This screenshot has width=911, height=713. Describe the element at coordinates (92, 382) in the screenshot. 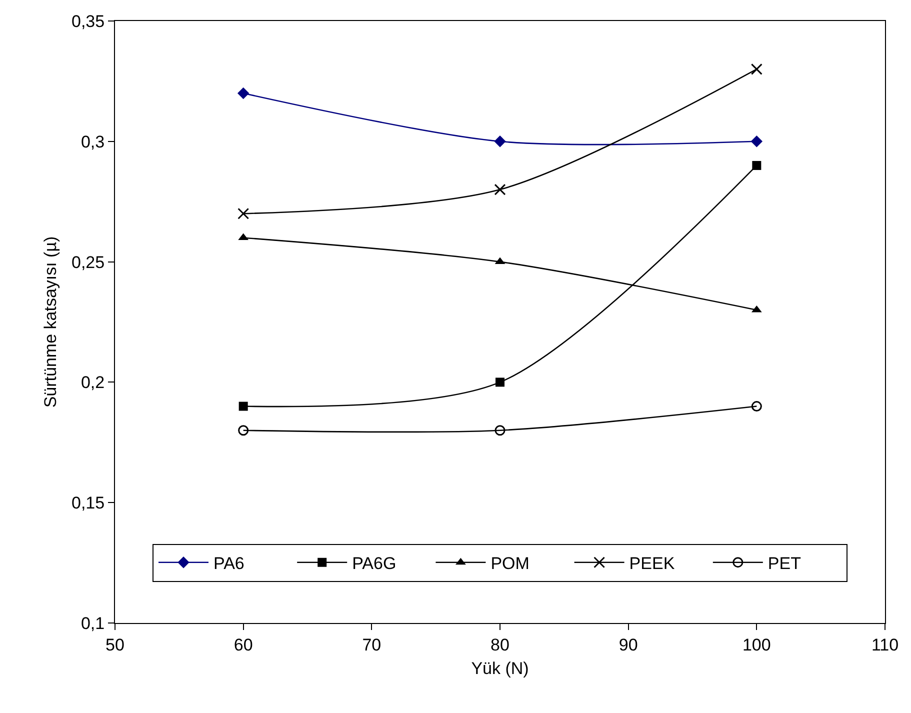

I see `y-tick-label: 0,2` at that location.